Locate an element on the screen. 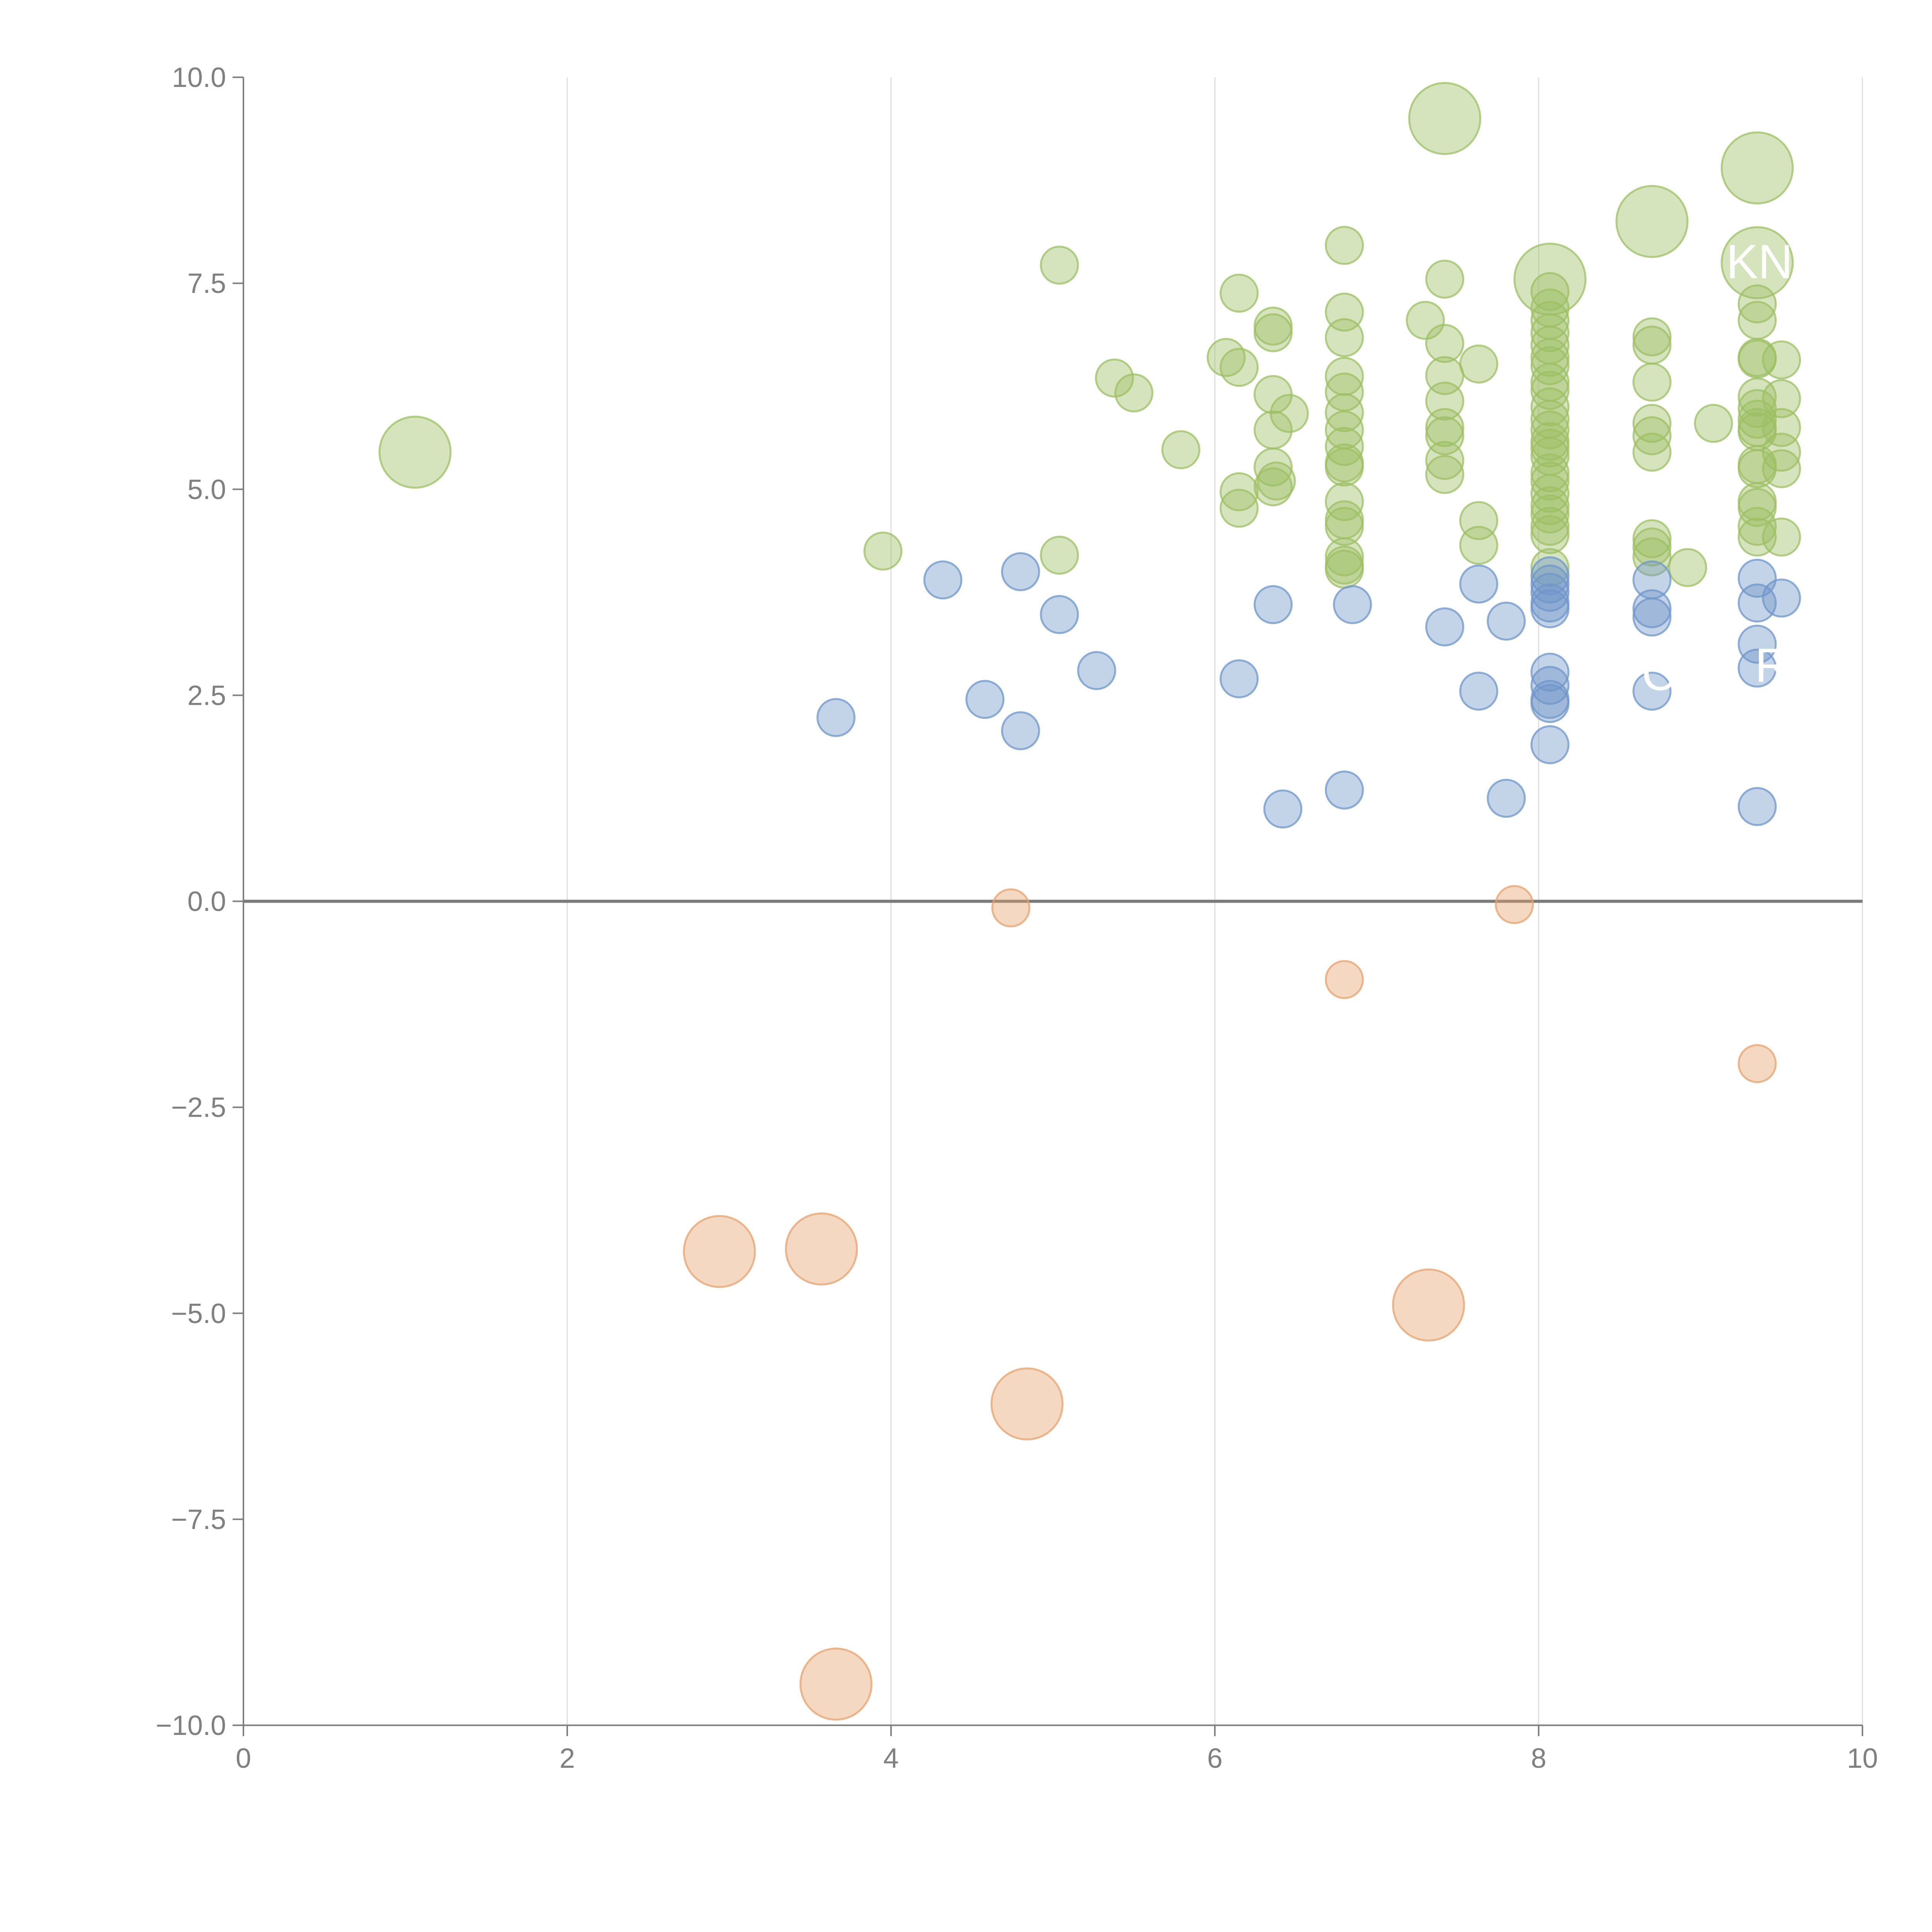 Image resolution: width=1932 pixels, height=1932 pixels. x-tick-label: 10 is located at coordinates (1863, 1758).